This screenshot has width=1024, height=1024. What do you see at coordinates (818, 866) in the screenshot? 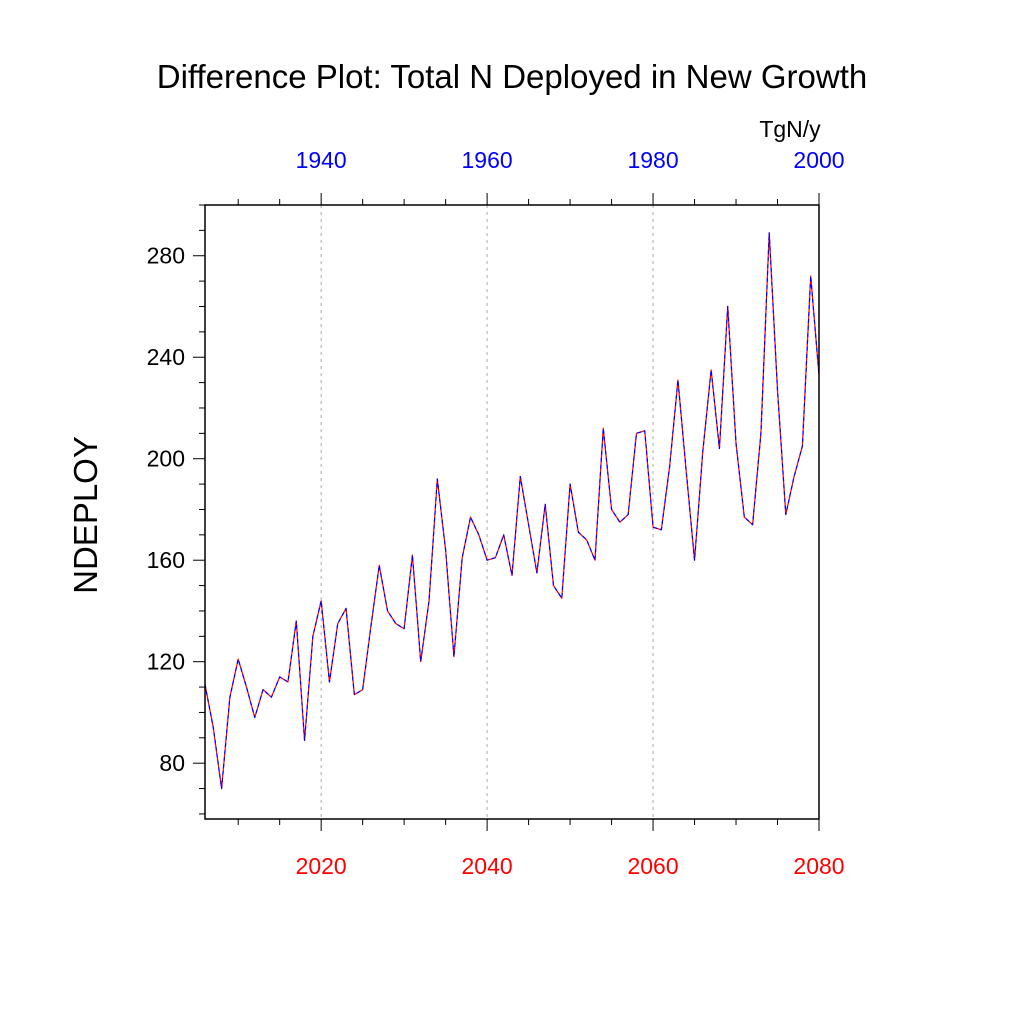
I see `bottom-tick-label-2080: 2080` at bounding box center [818, 866].